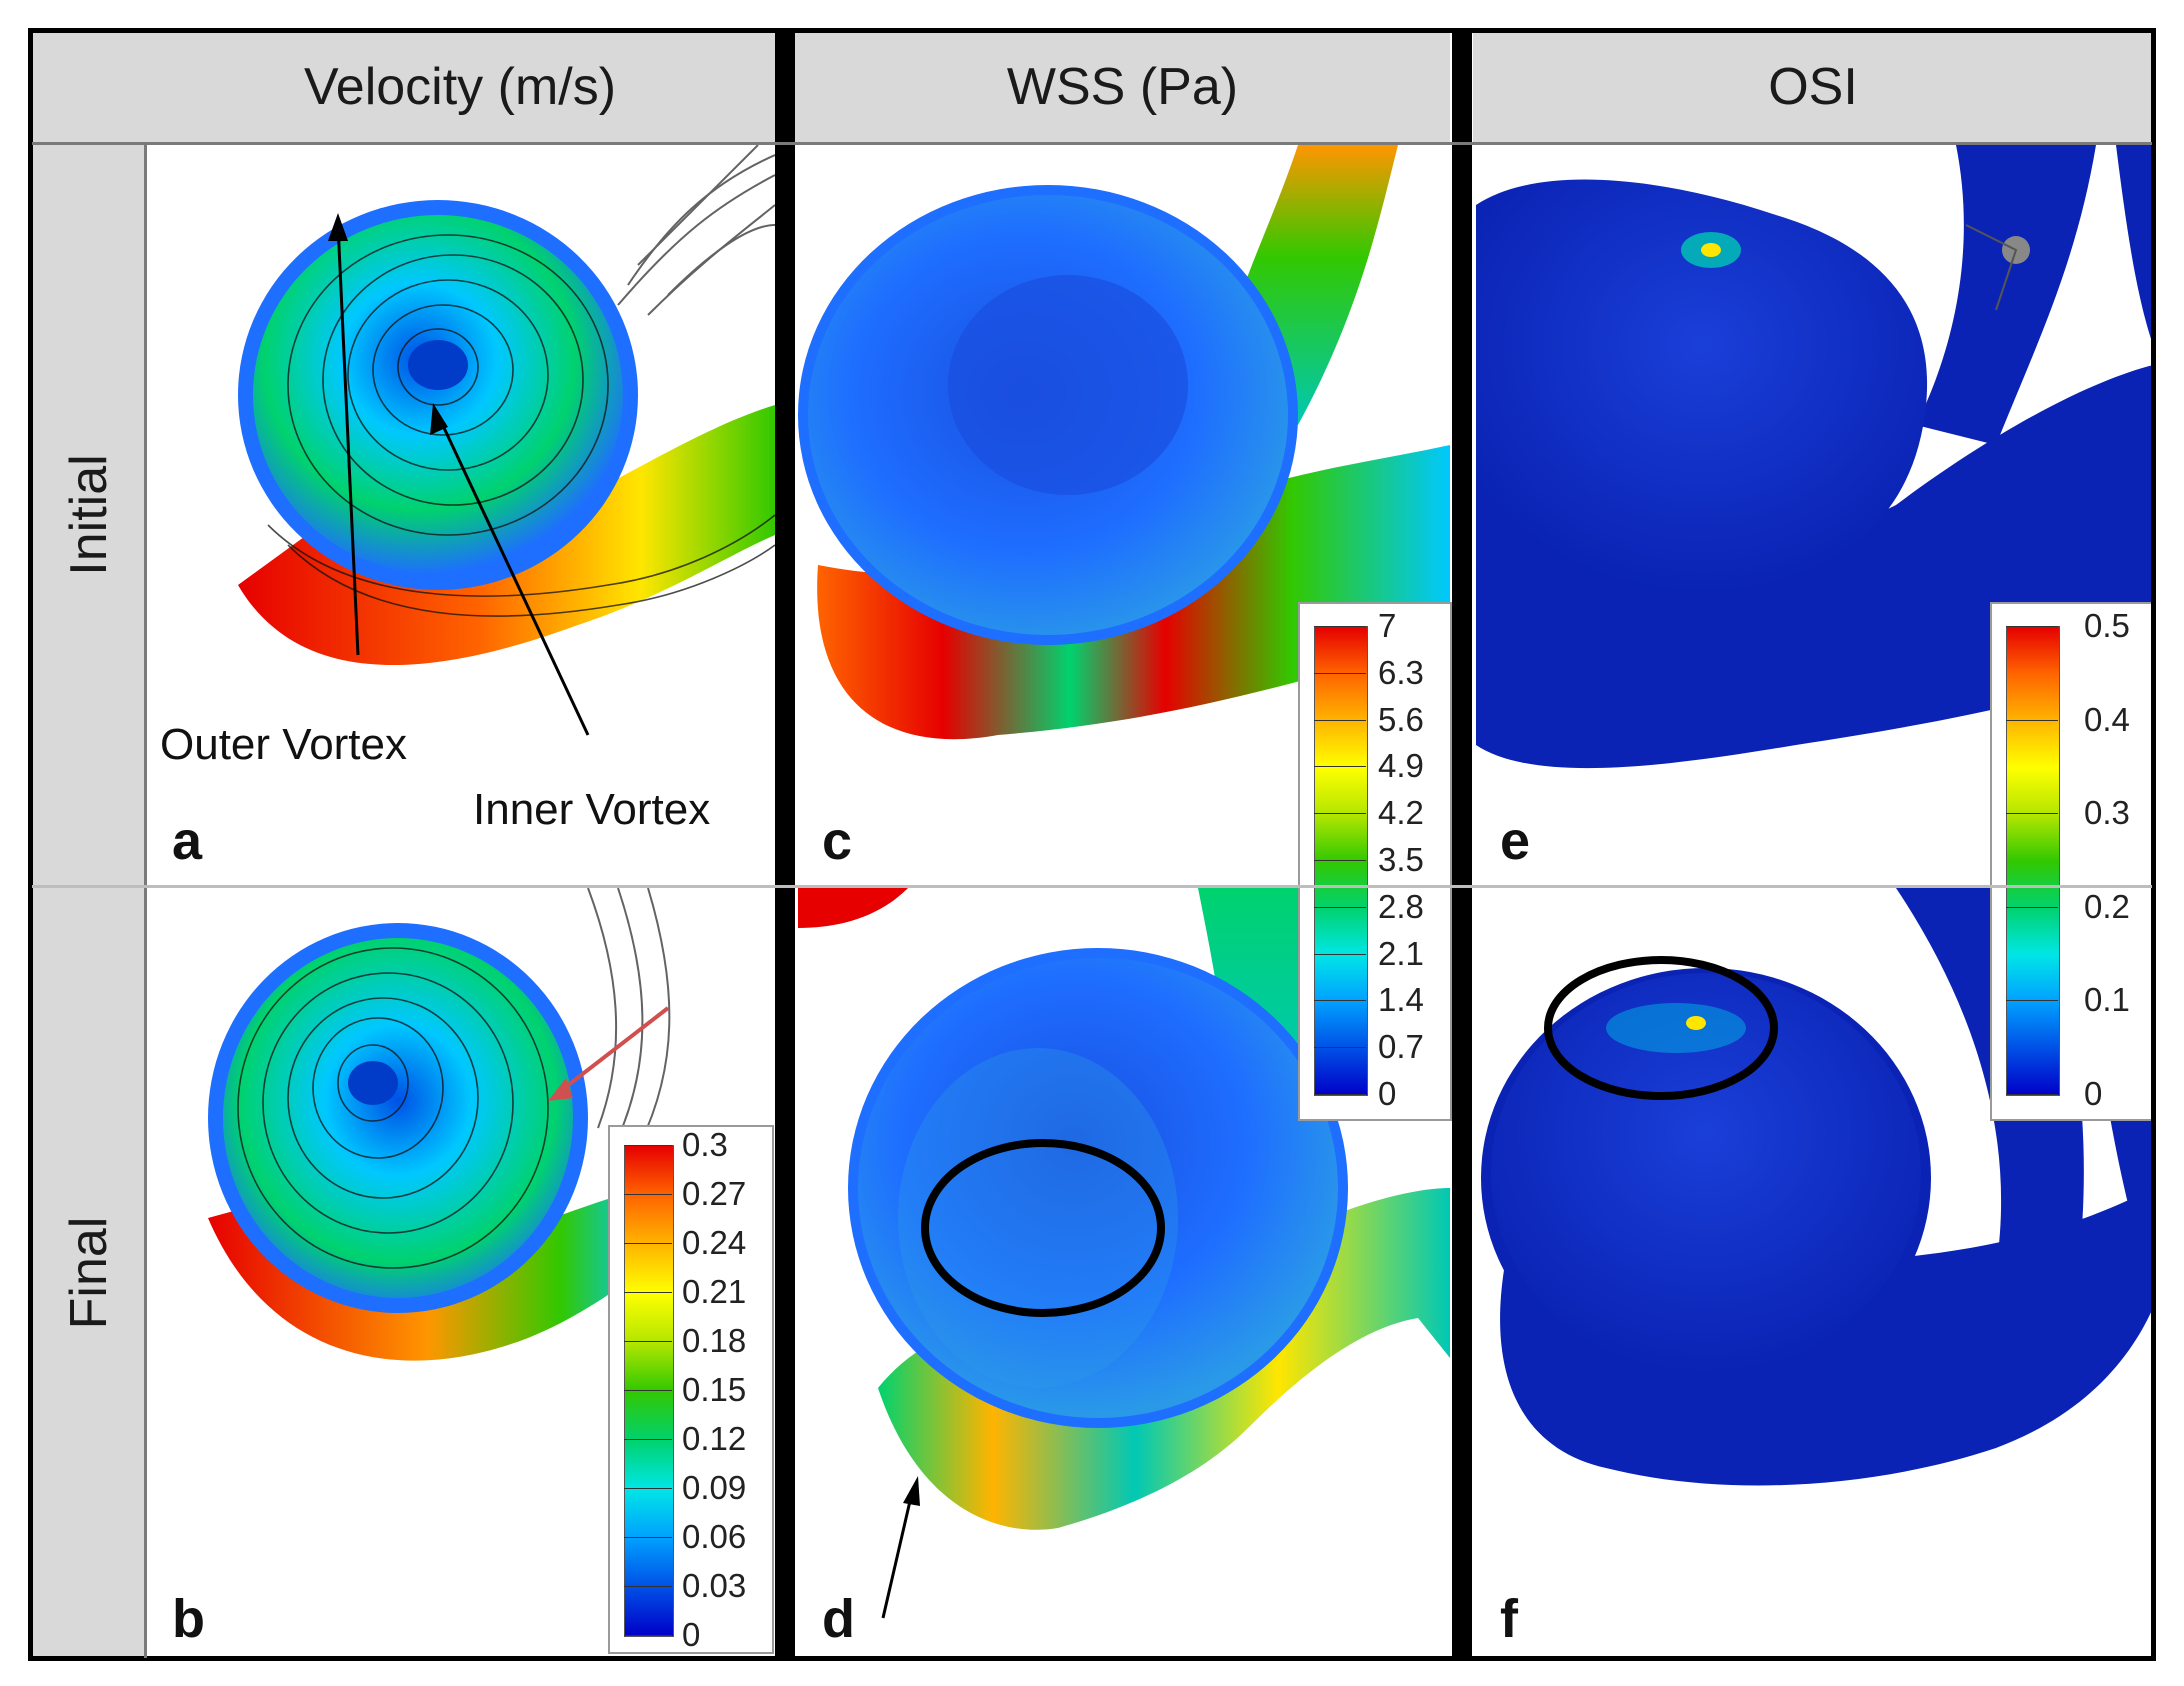  Describe the element at coordinates (592, 809) in the screenshot. I see `inner-vortex-annotation: Inner Vortex` at that location.